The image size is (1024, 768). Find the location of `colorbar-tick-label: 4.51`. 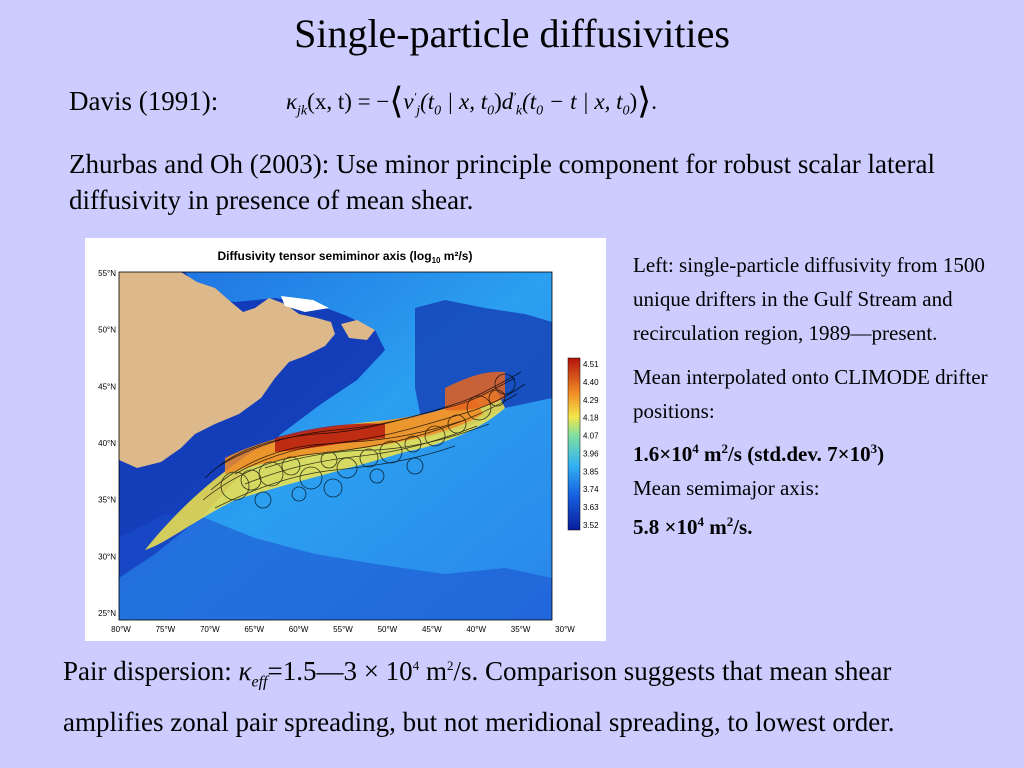

colorbar-tick-label: 4.51 is located at coordinates (591, 364).